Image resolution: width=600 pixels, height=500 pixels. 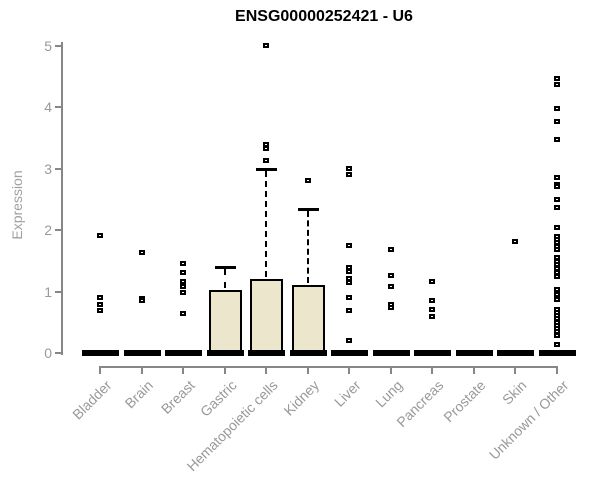 What do you see at coordinates (514, 392) in the screenshot?
I see `x-tick-label: Skin` at bounding box center [514, 392].